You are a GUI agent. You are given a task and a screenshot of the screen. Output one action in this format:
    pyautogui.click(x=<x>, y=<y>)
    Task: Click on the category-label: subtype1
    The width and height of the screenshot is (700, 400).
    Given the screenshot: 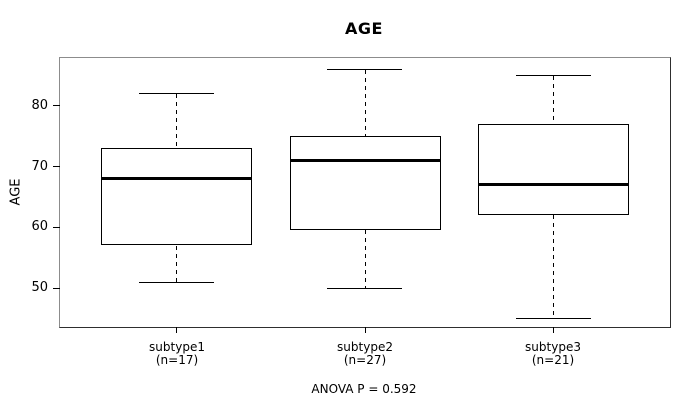 What is the action you would take?
    pyautogui.click(x=177, y=347)
    